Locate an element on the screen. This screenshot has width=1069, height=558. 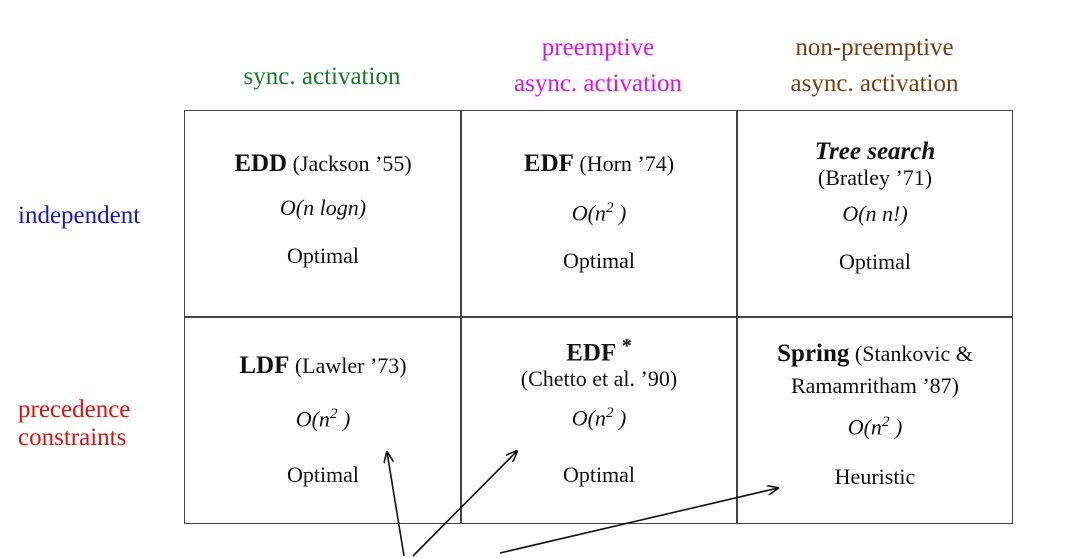
cell-edd-name: EDD is located at coordinates (261, 163).